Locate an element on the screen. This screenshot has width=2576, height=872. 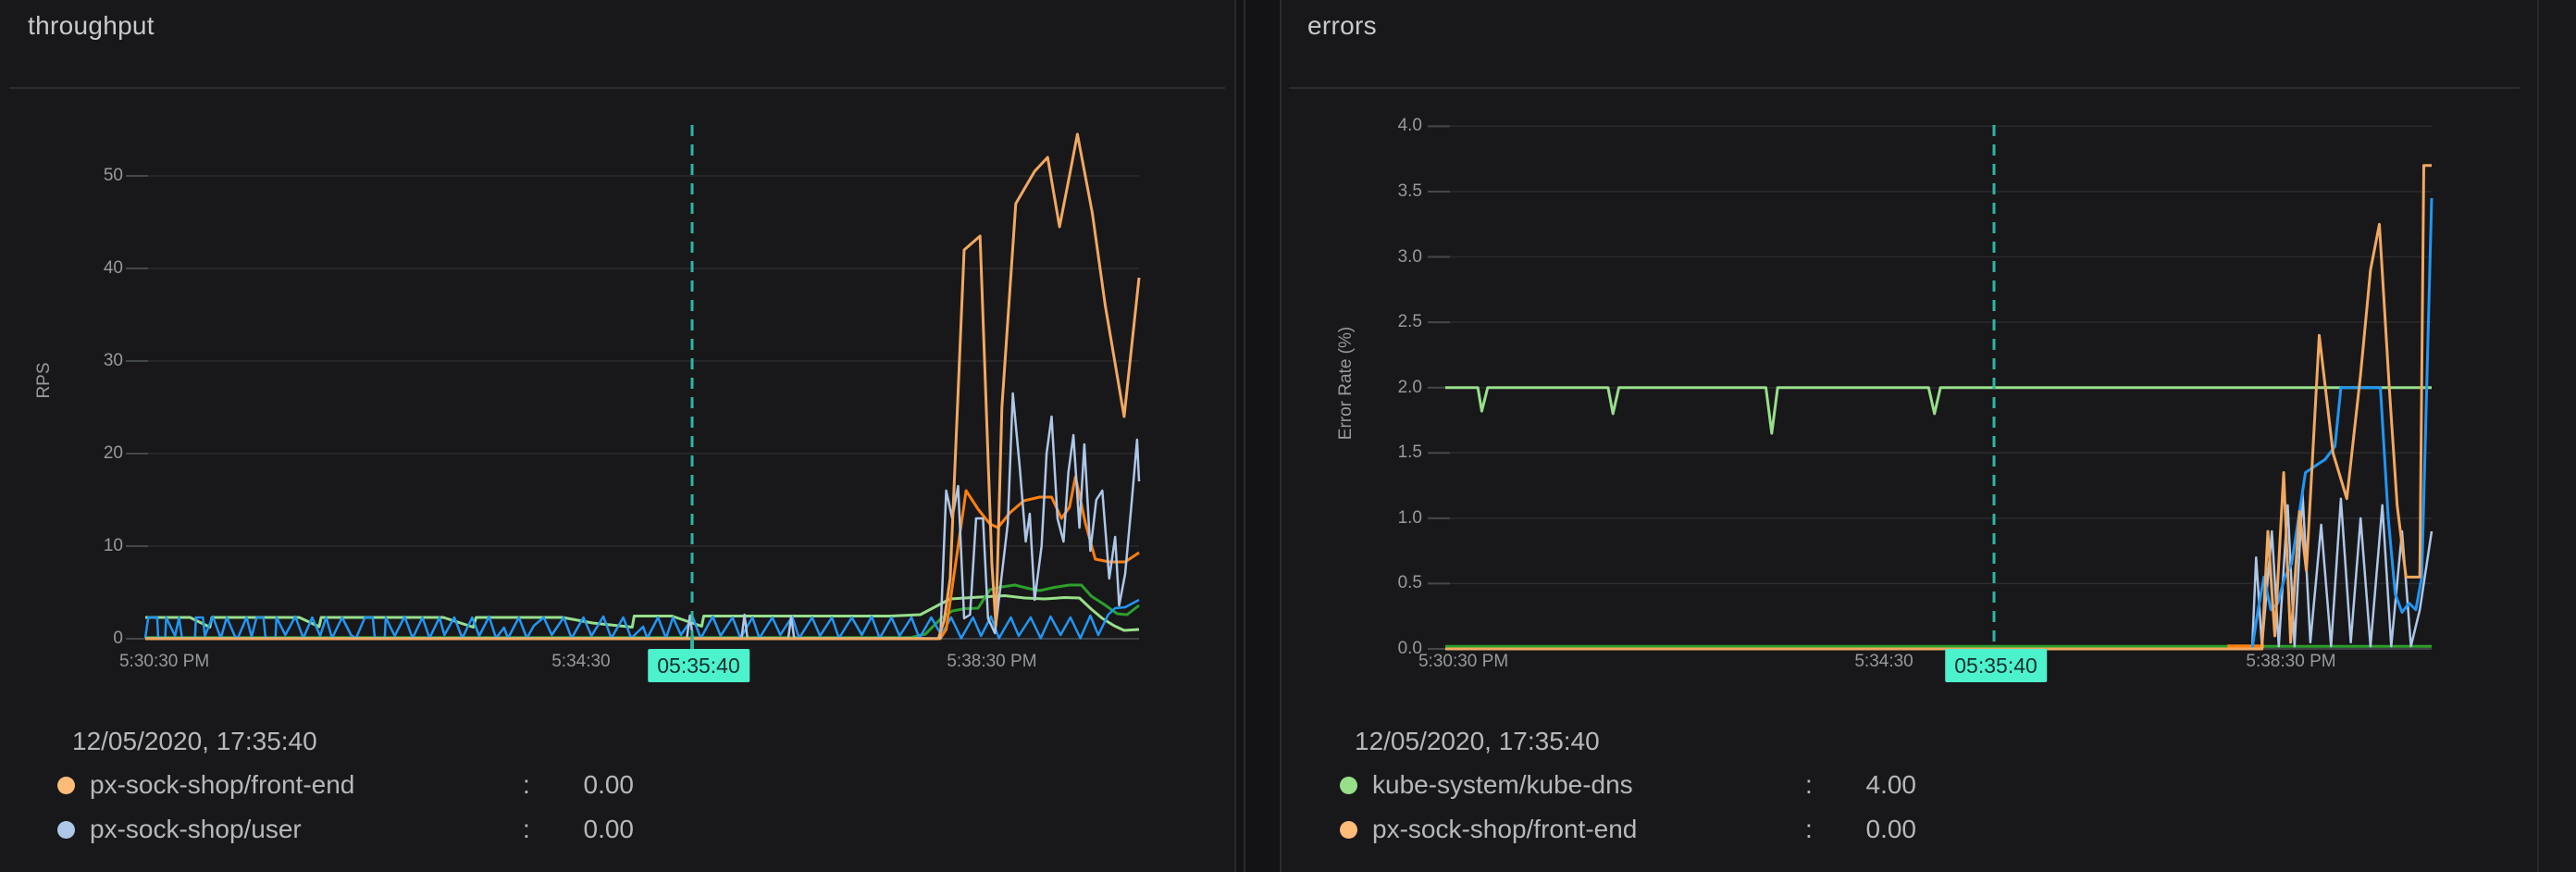
y-tick-label: 4.0 is located at coordinates (1409, 126).